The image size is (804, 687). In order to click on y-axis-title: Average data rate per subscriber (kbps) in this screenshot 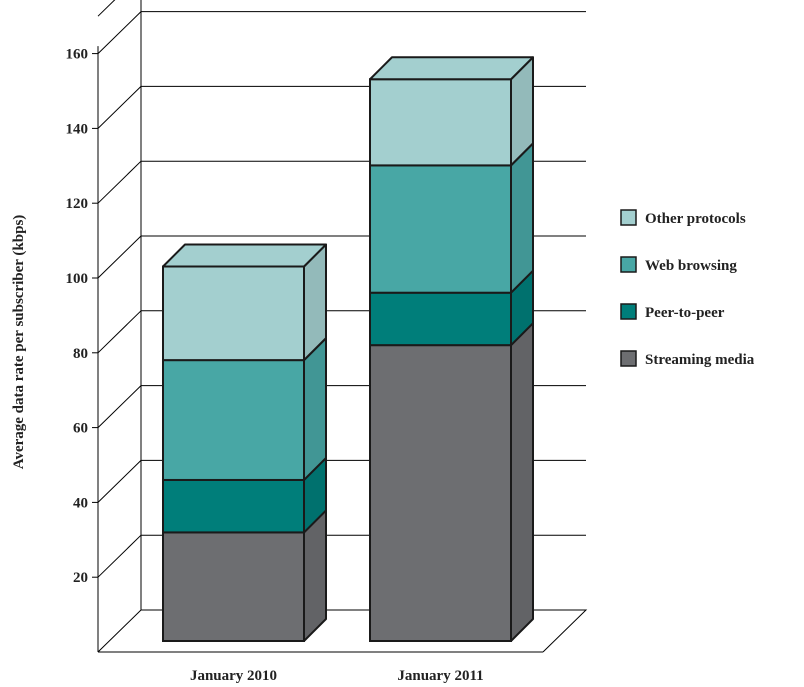, I will do `click(19, 342)`.